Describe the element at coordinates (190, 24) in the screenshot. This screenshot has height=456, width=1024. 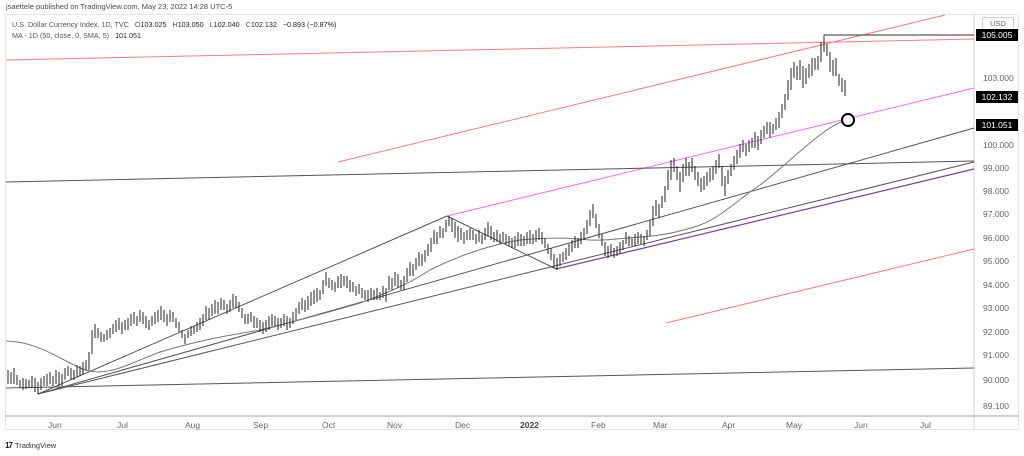
I see `high-value: 103.050` at that location.